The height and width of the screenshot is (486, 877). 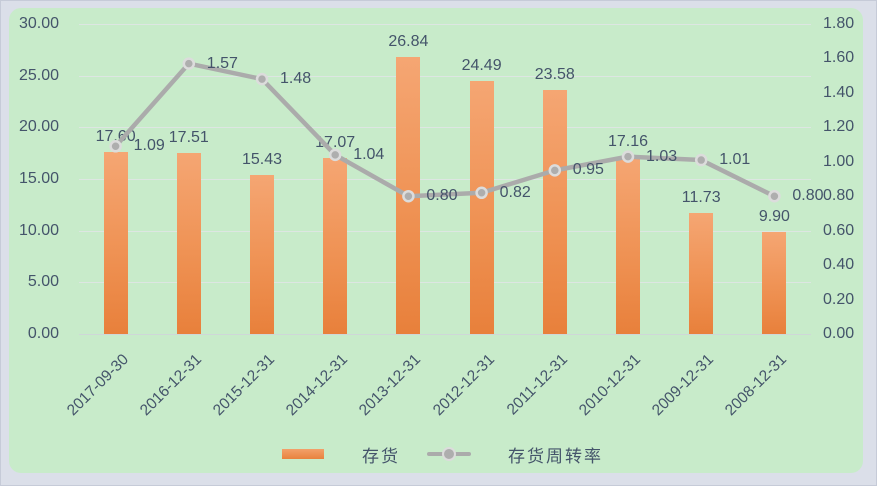 I want to click on y-axis-tick-right: 1.00, so click(x=839, y=161).